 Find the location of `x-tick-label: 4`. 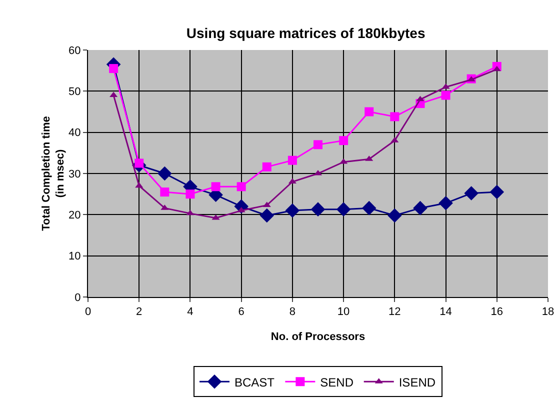

x-tick-label: 4 is located at coordinates (190, 312).